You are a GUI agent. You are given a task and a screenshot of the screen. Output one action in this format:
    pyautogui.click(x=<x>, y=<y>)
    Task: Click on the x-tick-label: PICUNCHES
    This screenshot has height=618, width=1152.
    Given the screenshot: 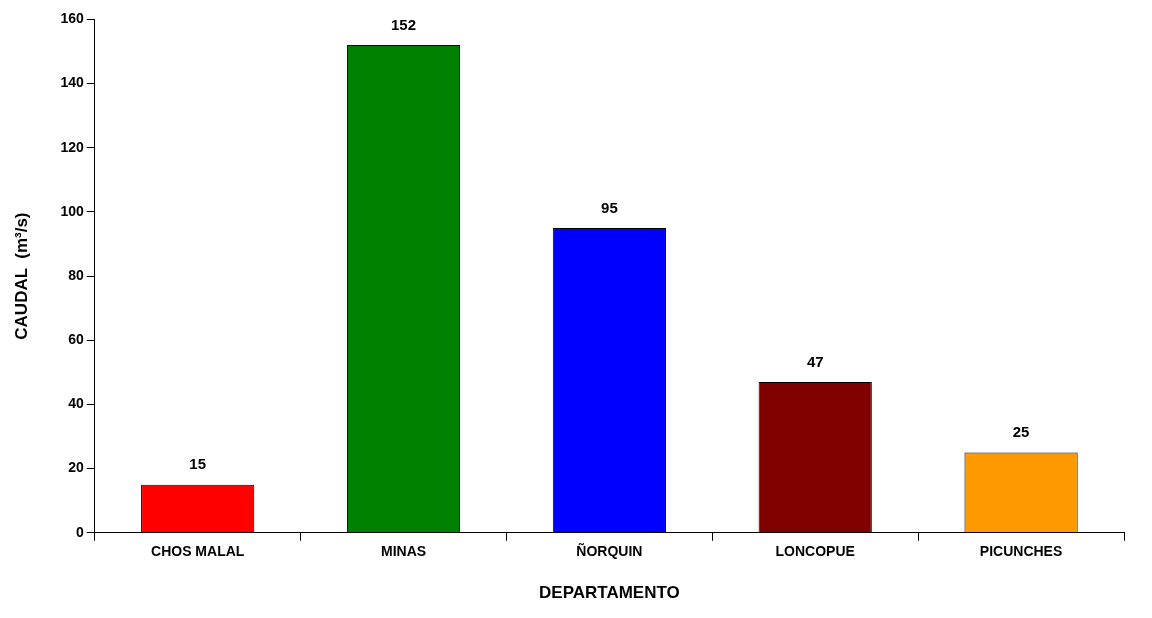 What is the action you would take?
    pyautogui.click(x=1021, y=551)
    